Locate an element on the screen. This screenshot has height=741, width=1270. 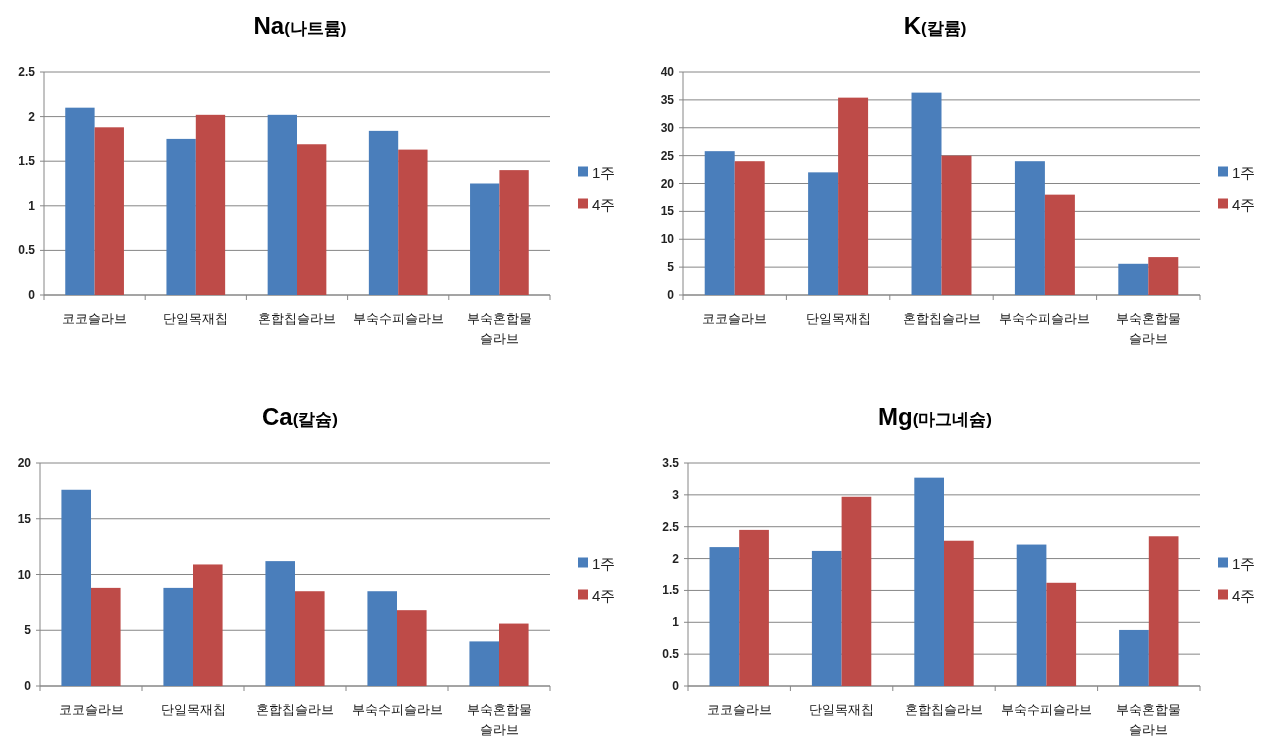
y-tick-label: 30 is located at coordinates (667, 127).